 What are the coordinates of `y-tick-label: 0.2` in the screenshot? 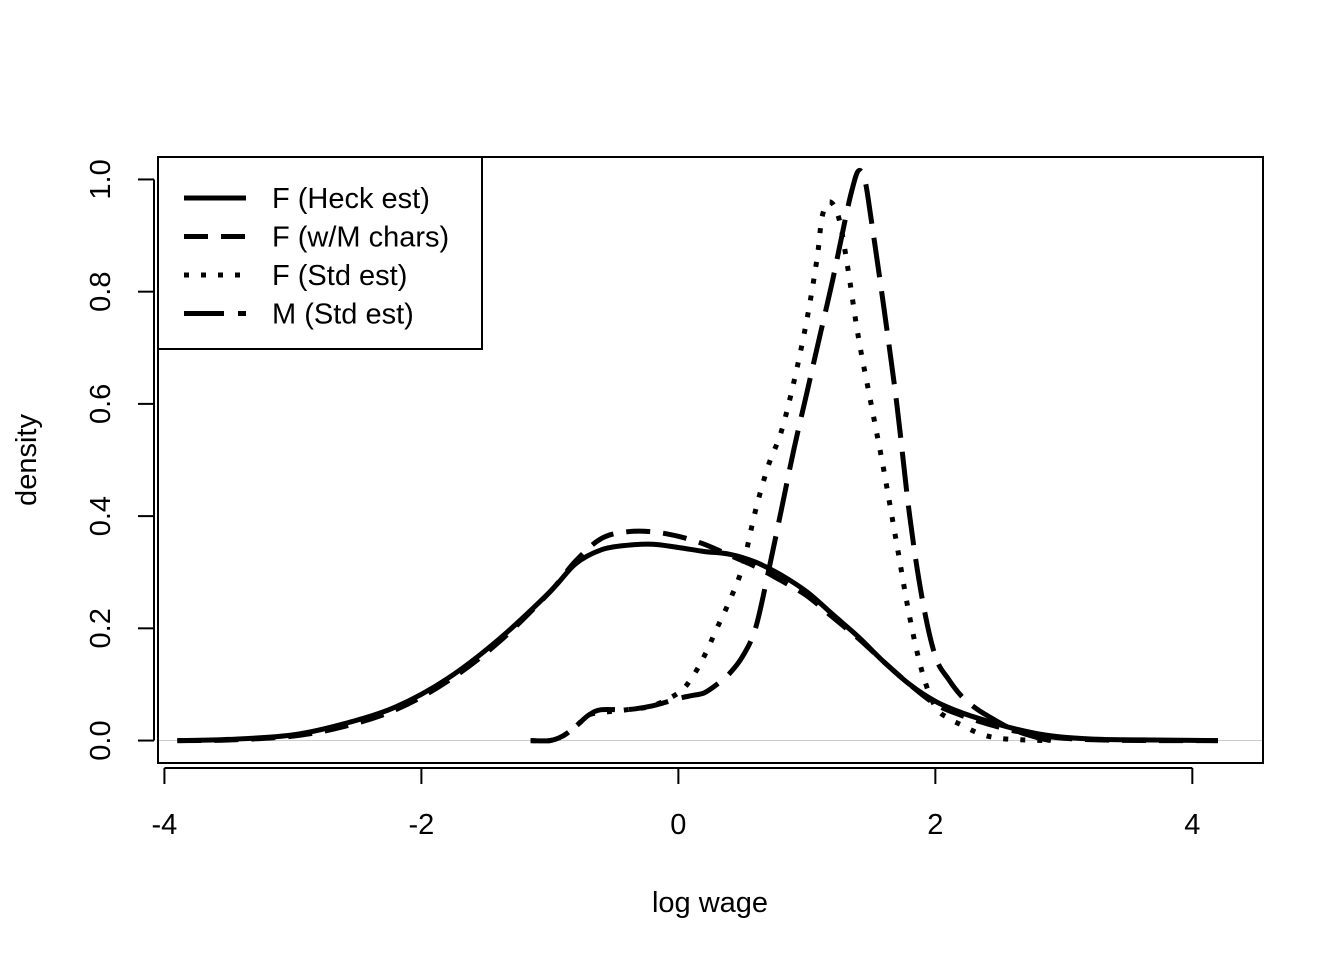 It's located at (101, 628).